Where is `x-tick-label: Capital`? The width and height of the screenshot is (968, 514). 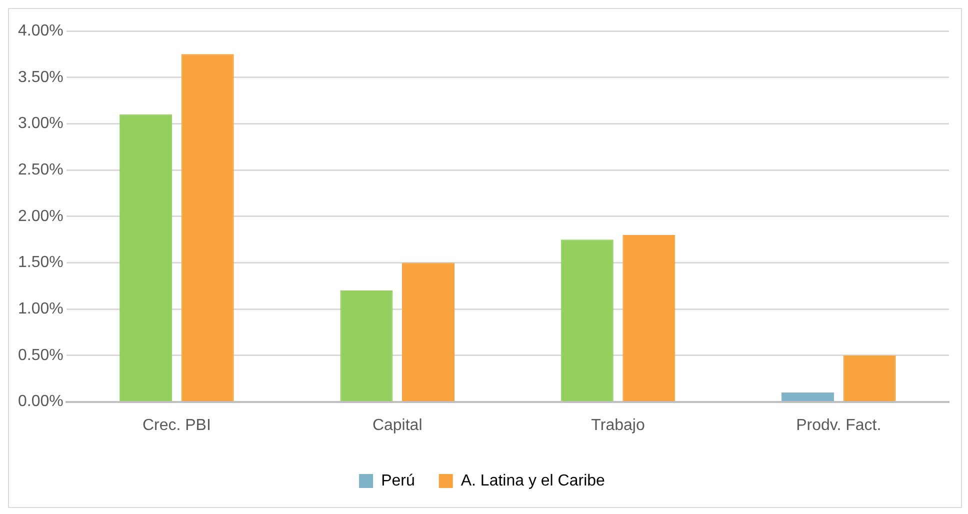 x-tick-label: Capital is located at coordinates (397, 425).